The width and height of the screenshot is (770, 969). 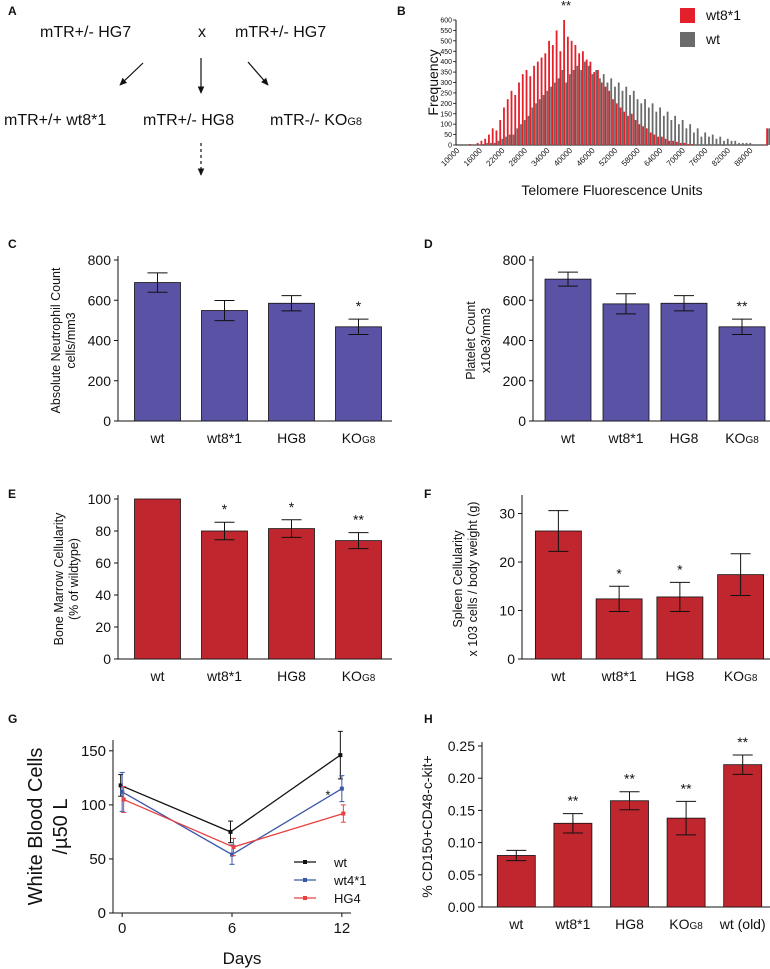 I want to click on cross-parent-left: mTR+/- HG7, so click(x=86, y=32).